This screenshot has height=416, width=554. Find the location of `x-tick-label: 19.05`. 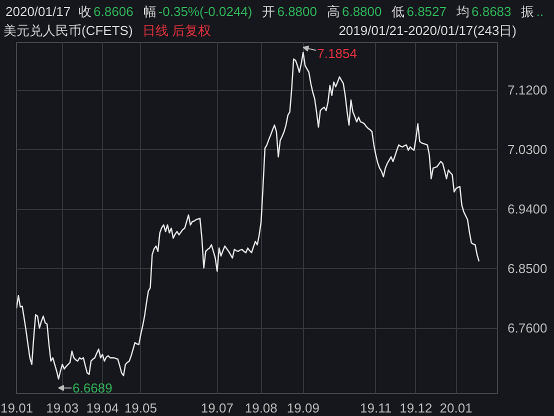

x-tick-label: 19.05 is located at coordinates (141, 408).